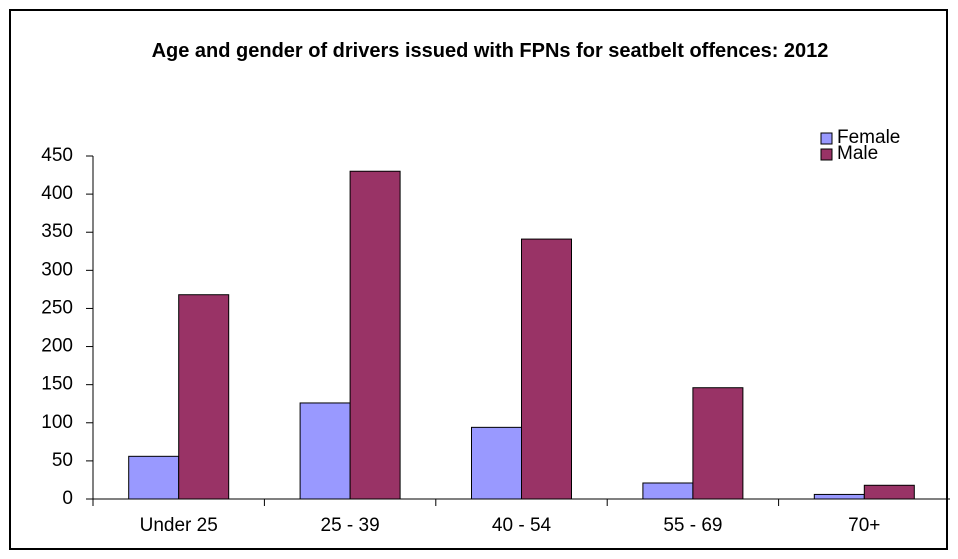  Describe the element at coordinates (57, 269) in the screenshot. I see `y-tick-label: 300` at that location.